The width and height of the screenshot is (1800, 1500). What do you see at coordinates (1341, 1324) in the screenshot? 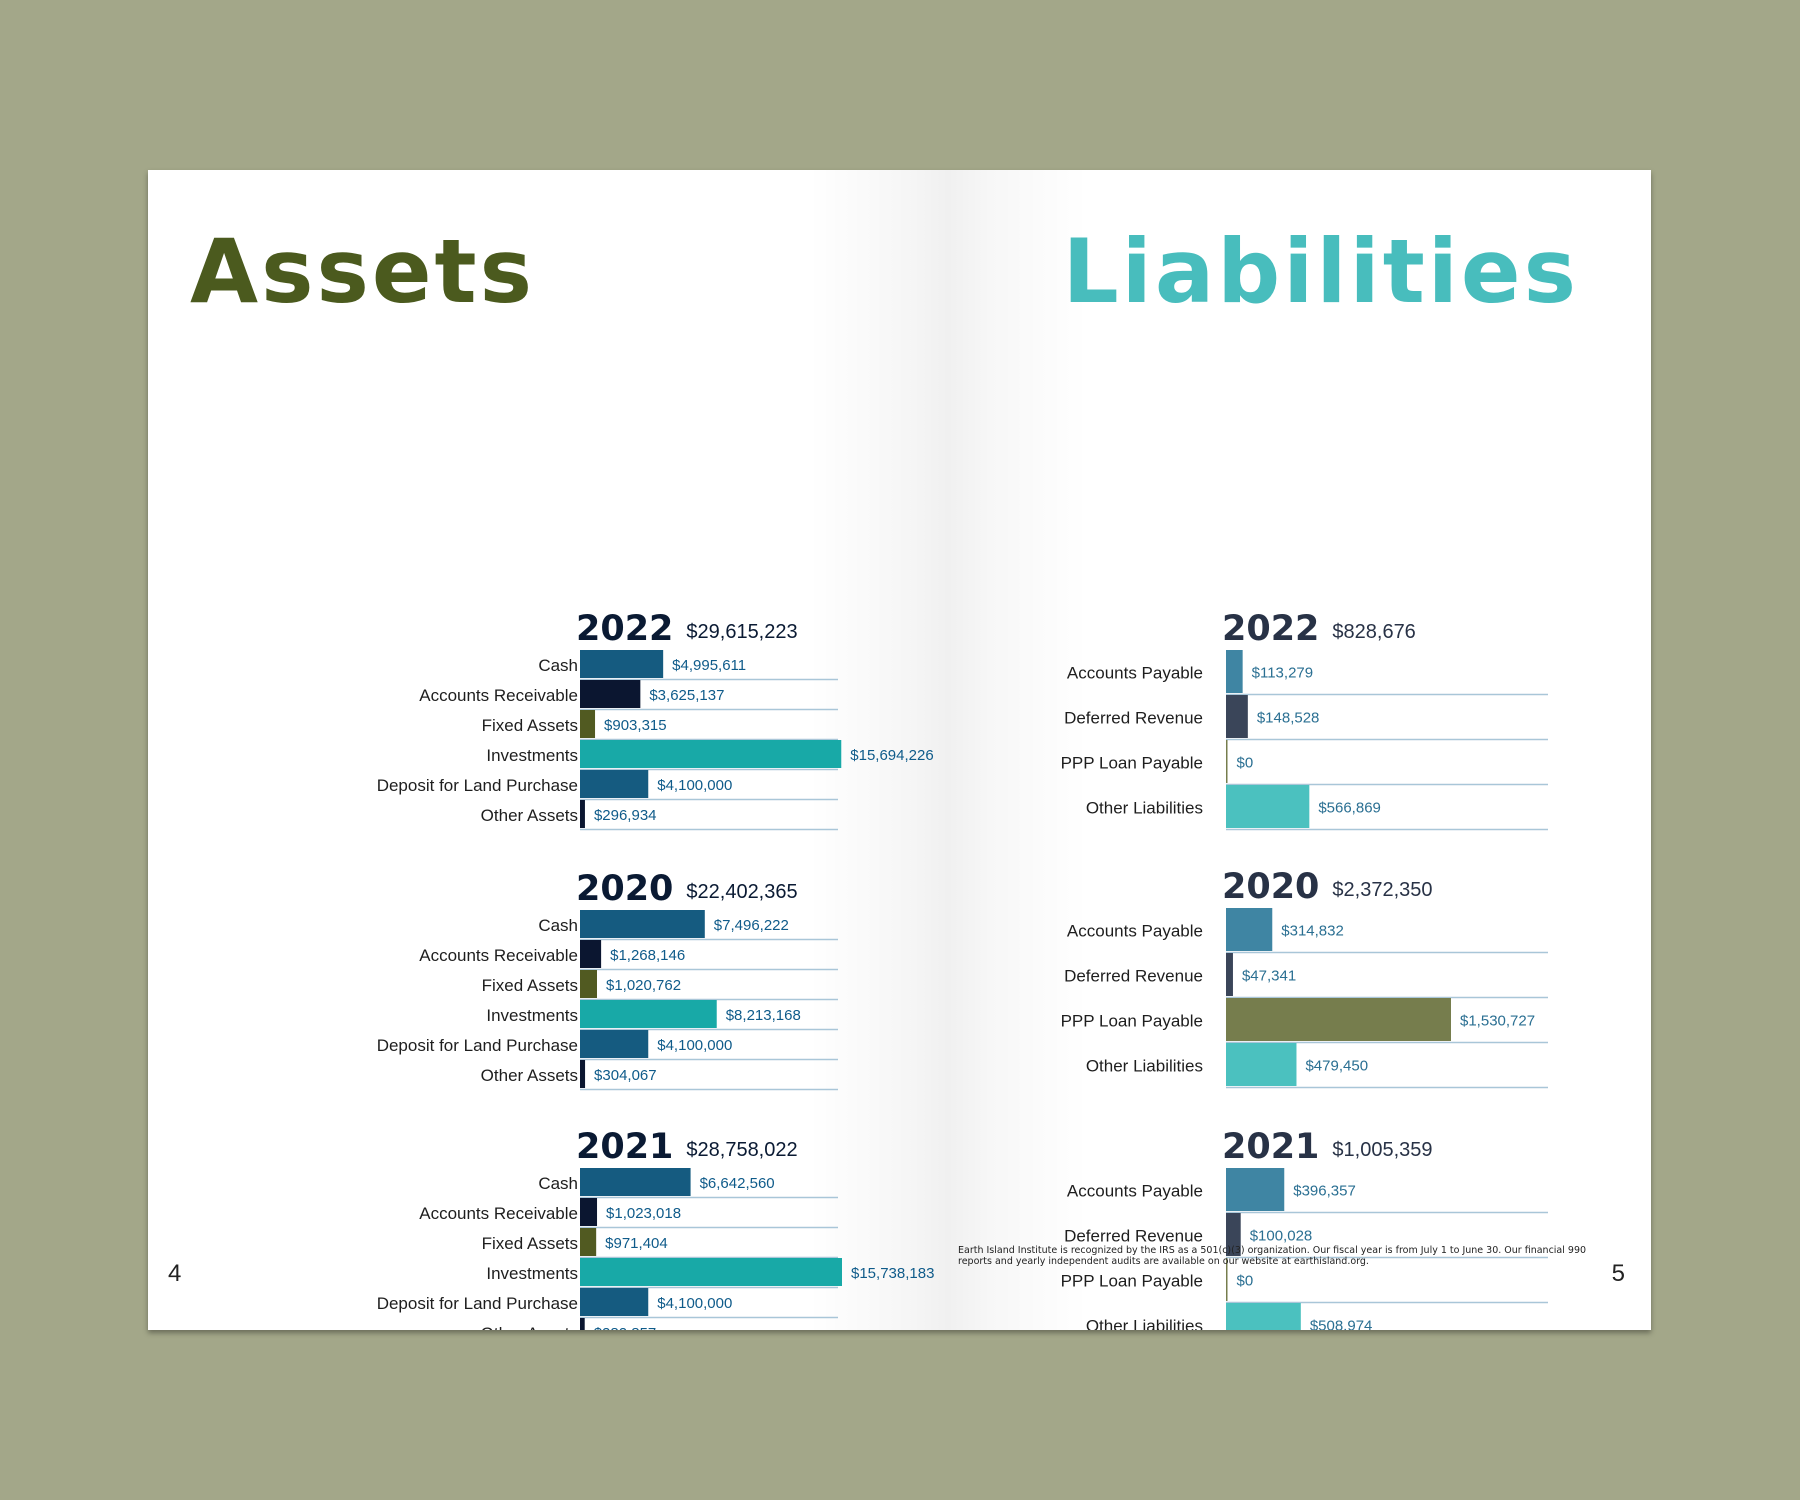
I see `value-label-other-liabilities: $508,974` at bounding box center [1341, 1324].